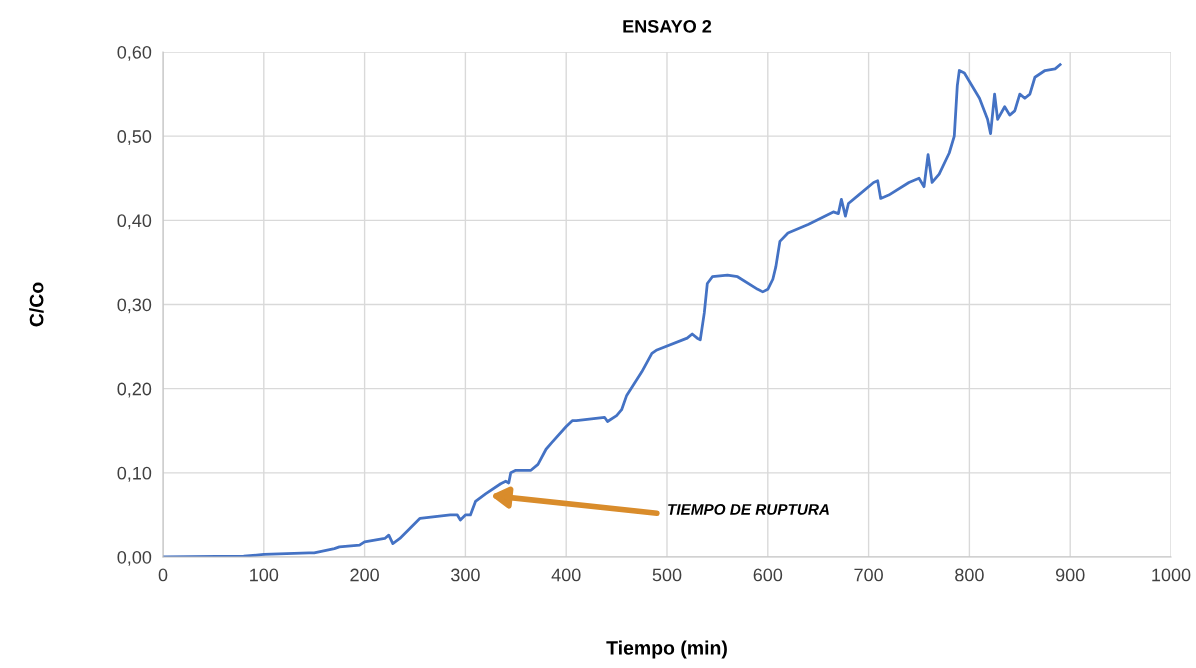 The height and width of the screenshot is (668, 1196). I want to click on y-axis-title: C/Co, so click(36, 304).